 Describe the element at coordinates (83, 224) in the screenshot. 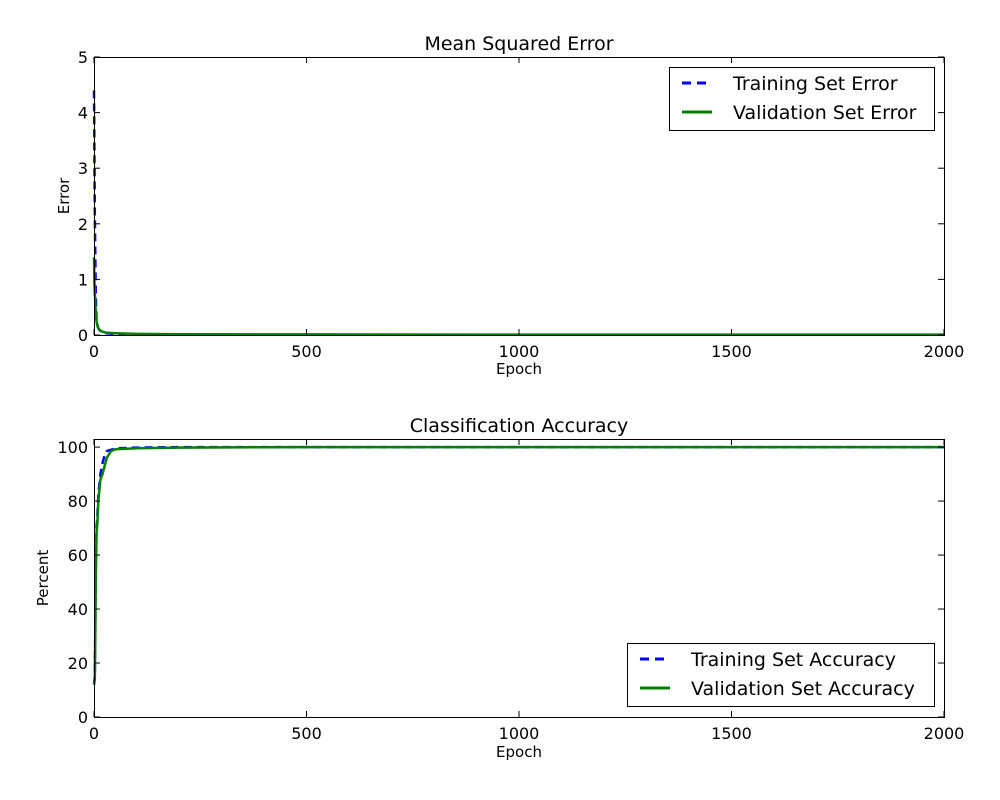

I see `y-tick-label: 2` at that location.